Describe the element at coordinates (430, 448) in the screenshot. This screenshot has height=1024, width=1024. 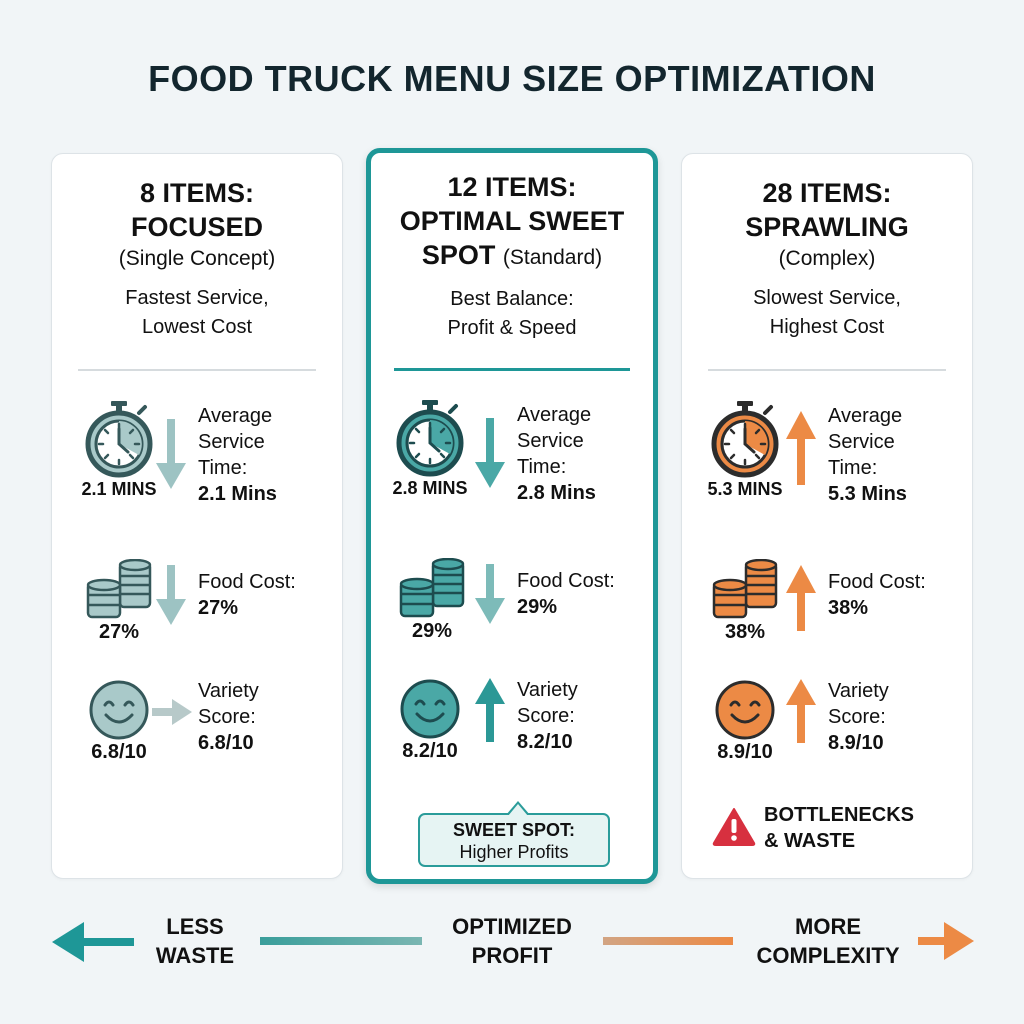
I see `metric-icon-group: 2.8 MINS` at that location.